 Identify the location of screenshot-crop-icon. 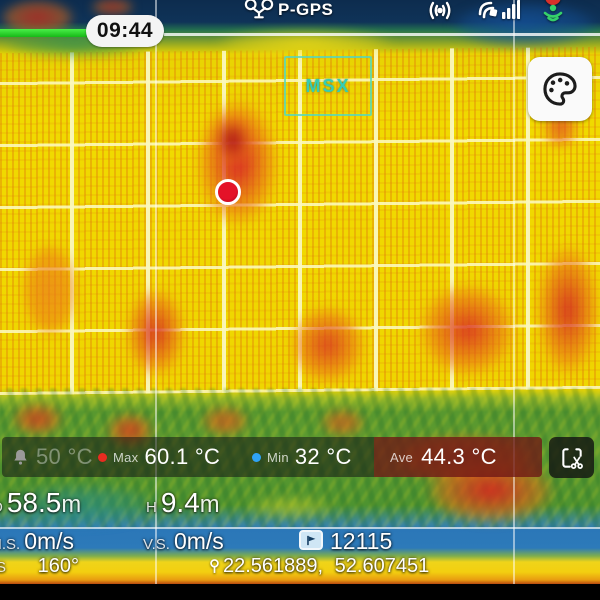
(572, 458).